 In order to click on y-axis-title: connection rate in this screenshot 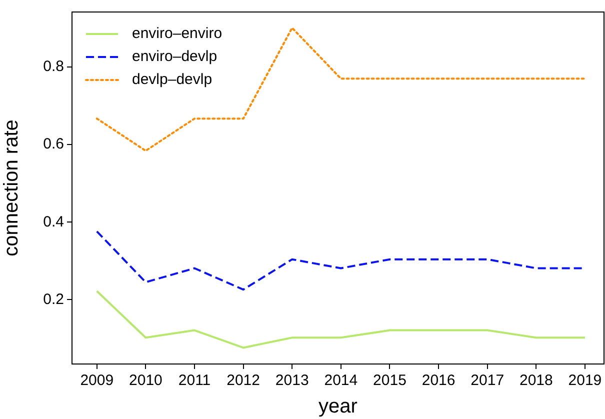, I will do `click(11, 188)`.